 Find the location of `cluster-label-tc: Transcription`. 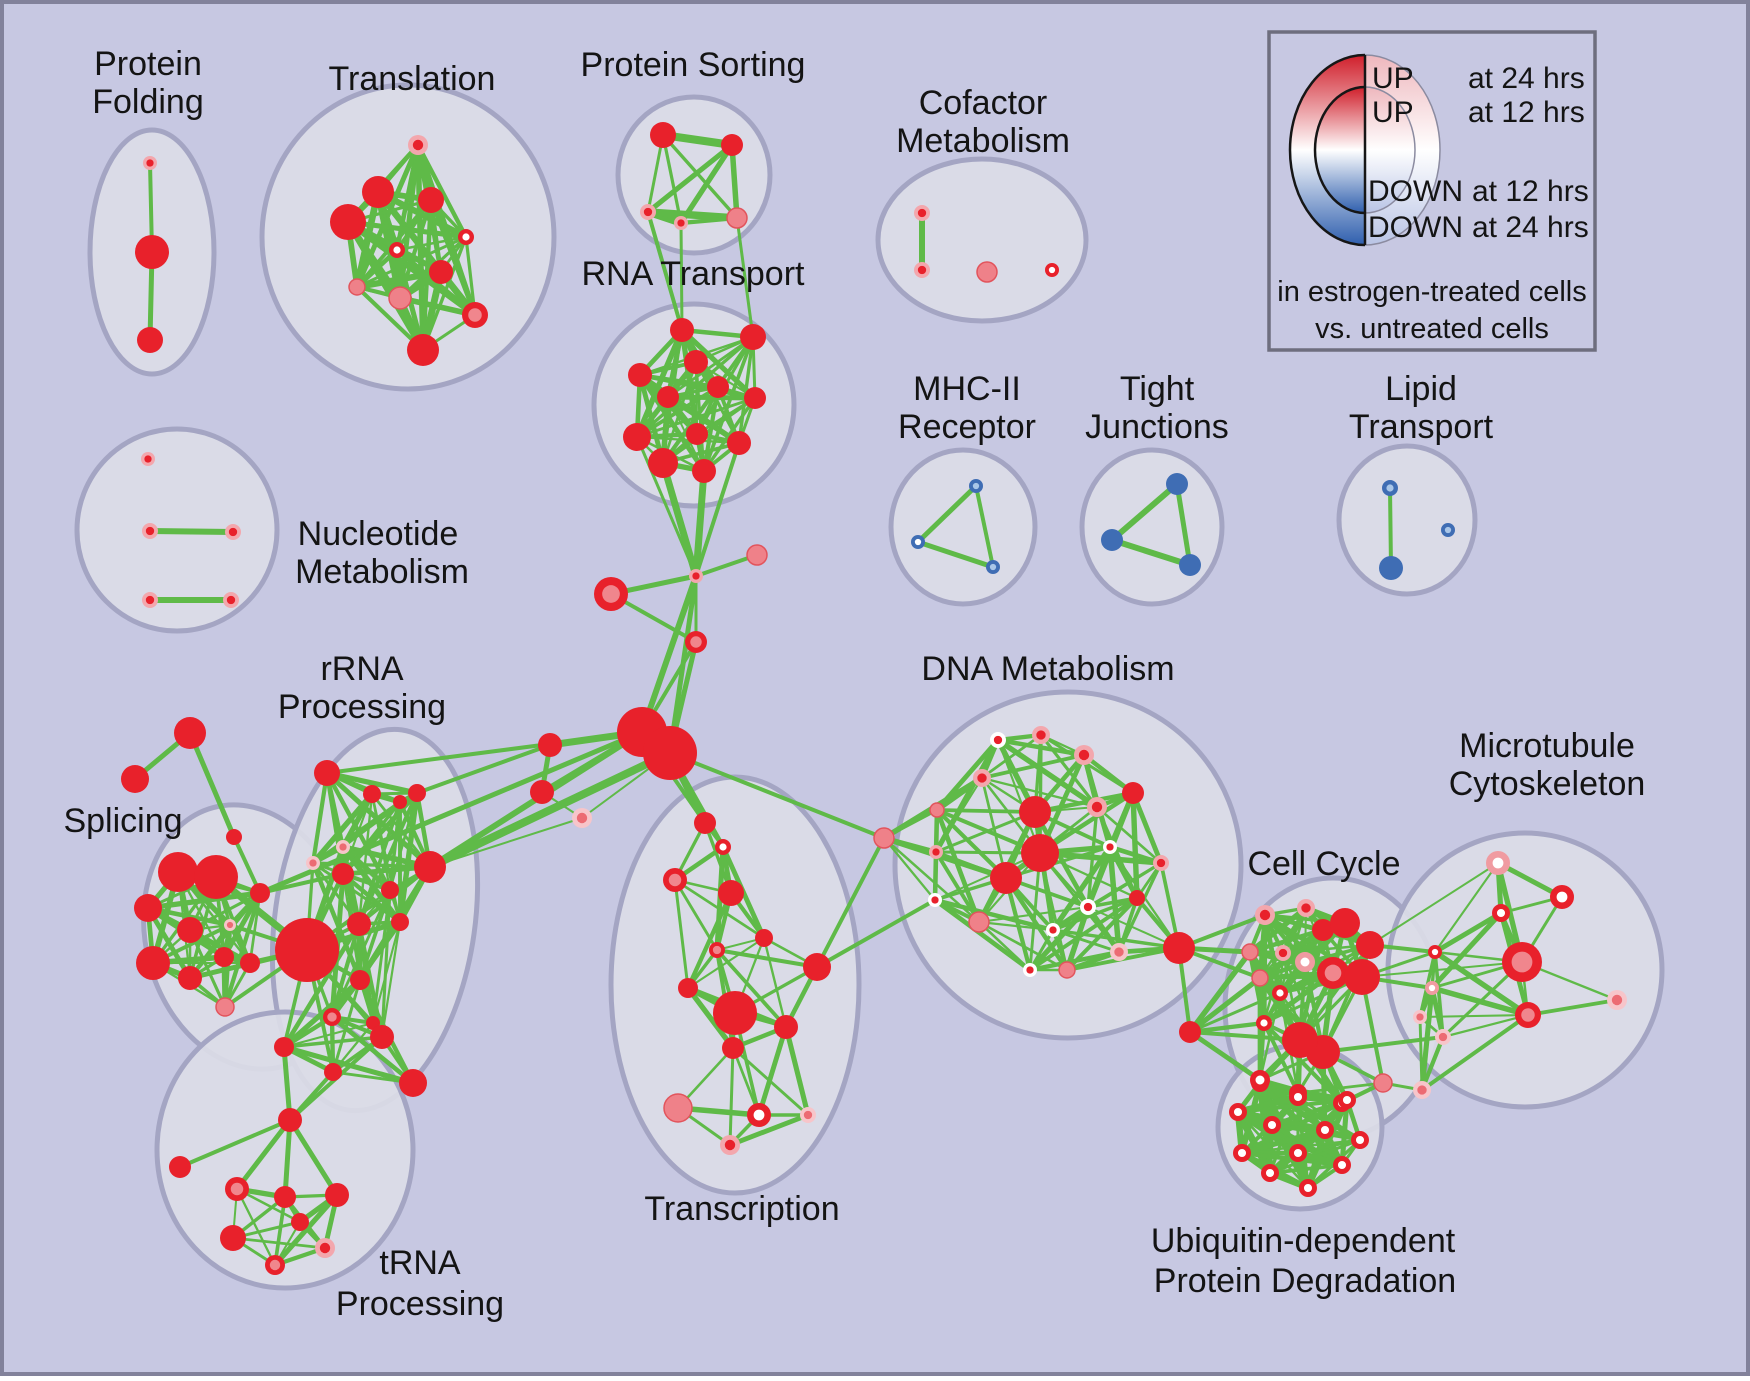

cluster-label-tc: Transcription is located at coordinates (741, 1209).